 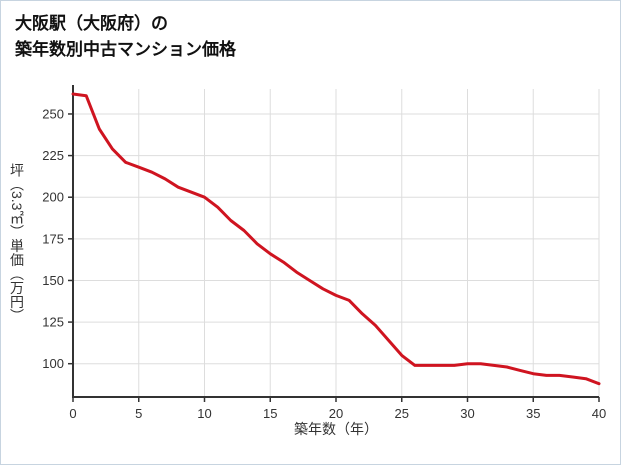 What do you see at coordinates (53, 197) in the screenshot?
I see `y-tick-label: 200` at bounding box center [53, 197].